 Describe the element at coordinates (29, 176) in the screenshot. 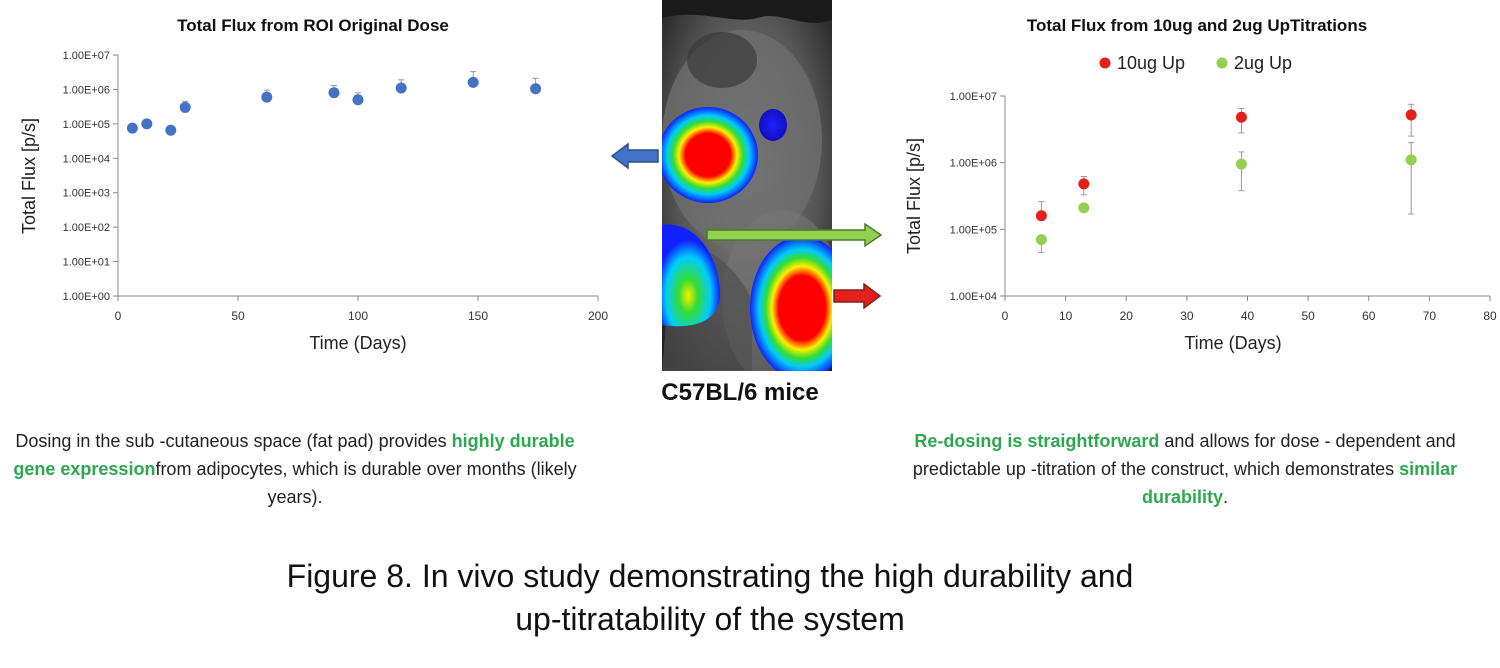

I see `chart1-y-label: Total Flux [p/s]` at that location.